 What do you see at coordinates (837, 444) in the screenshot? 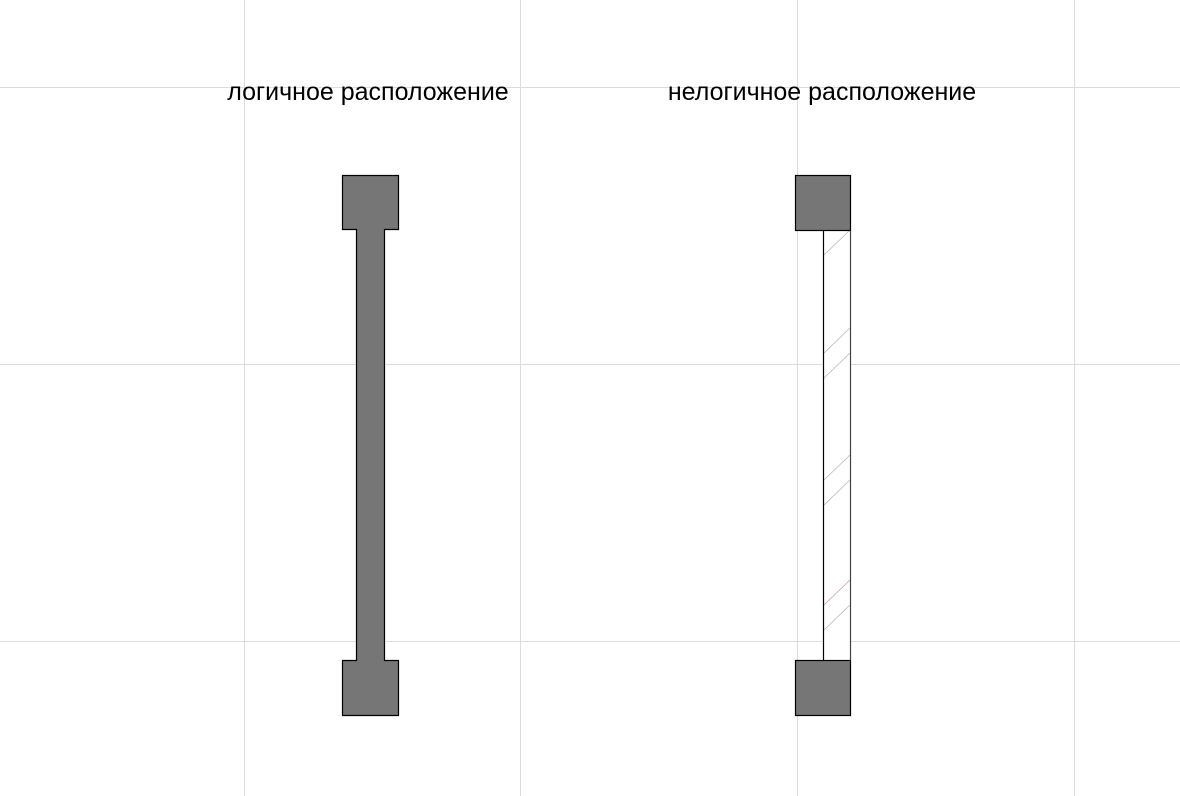
I see `illogical-wall-panel` at bounding box center [837, 444].